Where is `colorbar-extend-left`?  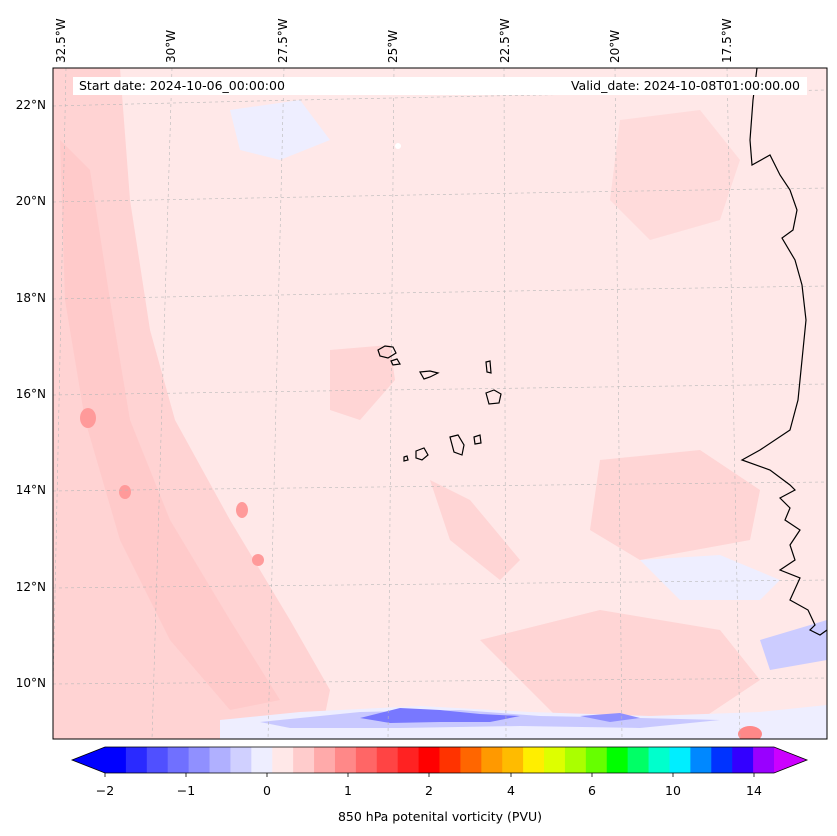 colorbar-extend-left is located at coordinates (88, 760).